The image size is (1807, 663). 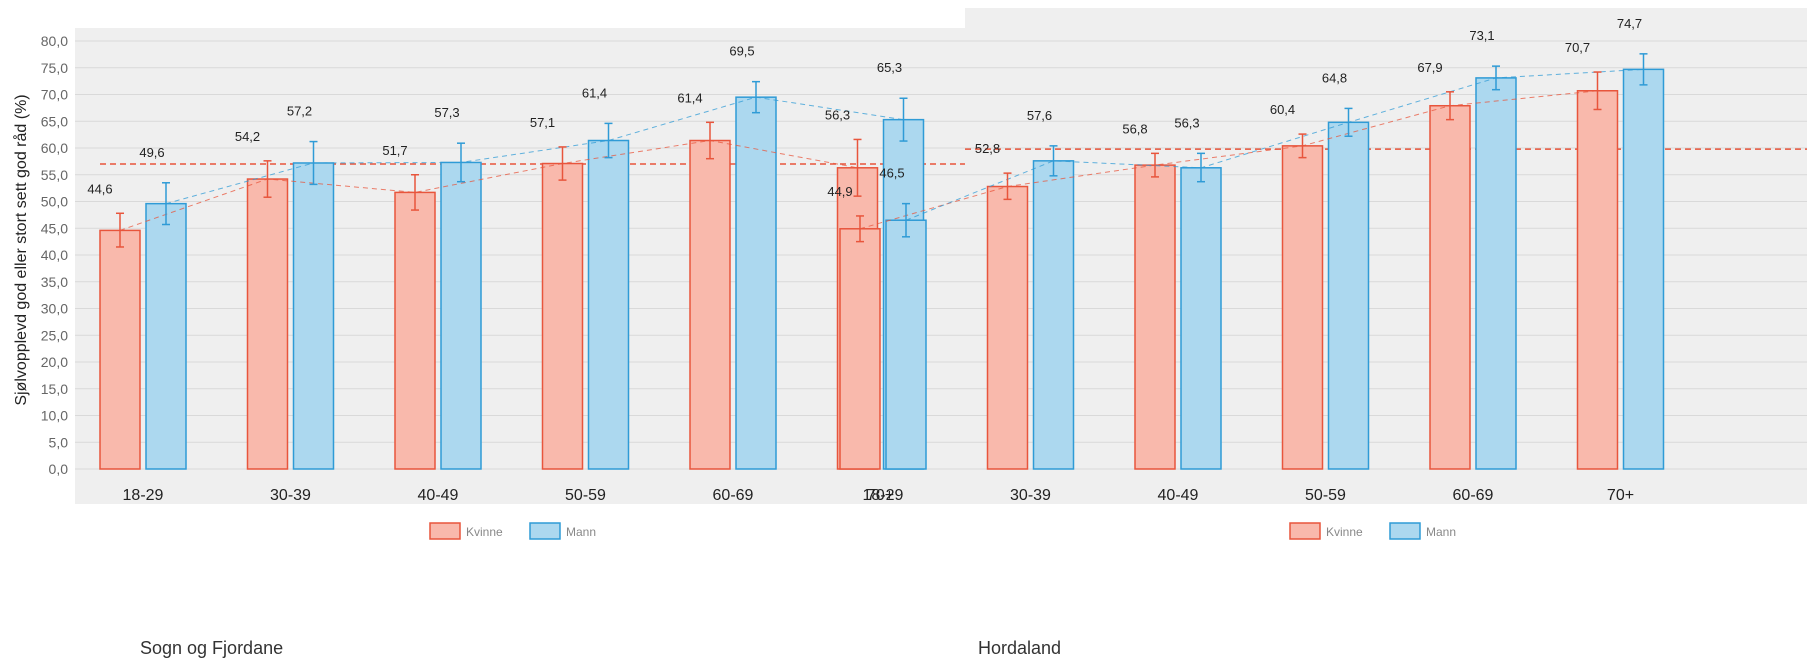 I want to click on legends: Kvinne Mann Kvinne Mann, so click(x=942, y=531).